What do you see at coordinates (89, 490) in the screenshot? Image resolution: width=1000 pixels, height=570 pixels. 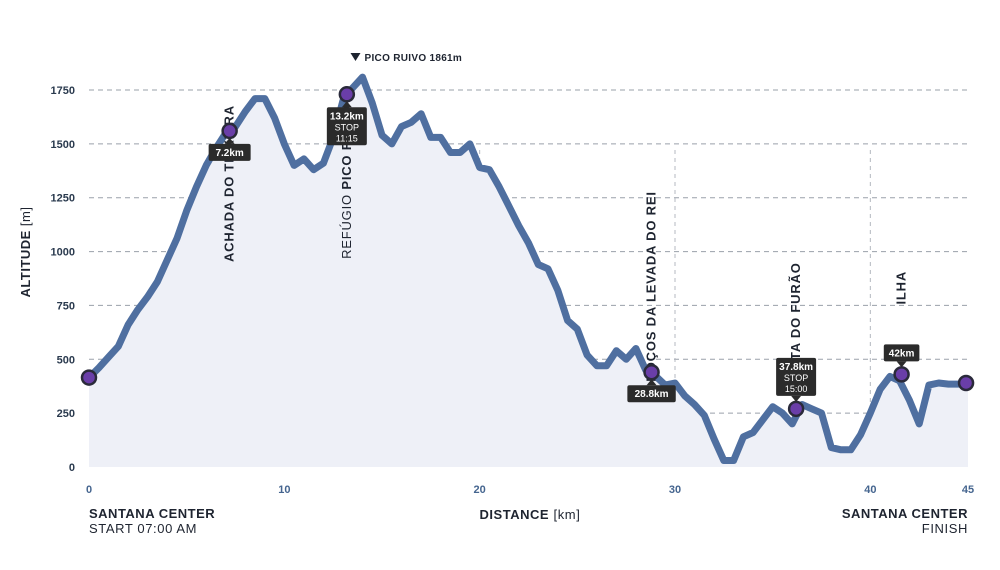 I see `x-tick-0: 0` at bounding box center [89, 490].